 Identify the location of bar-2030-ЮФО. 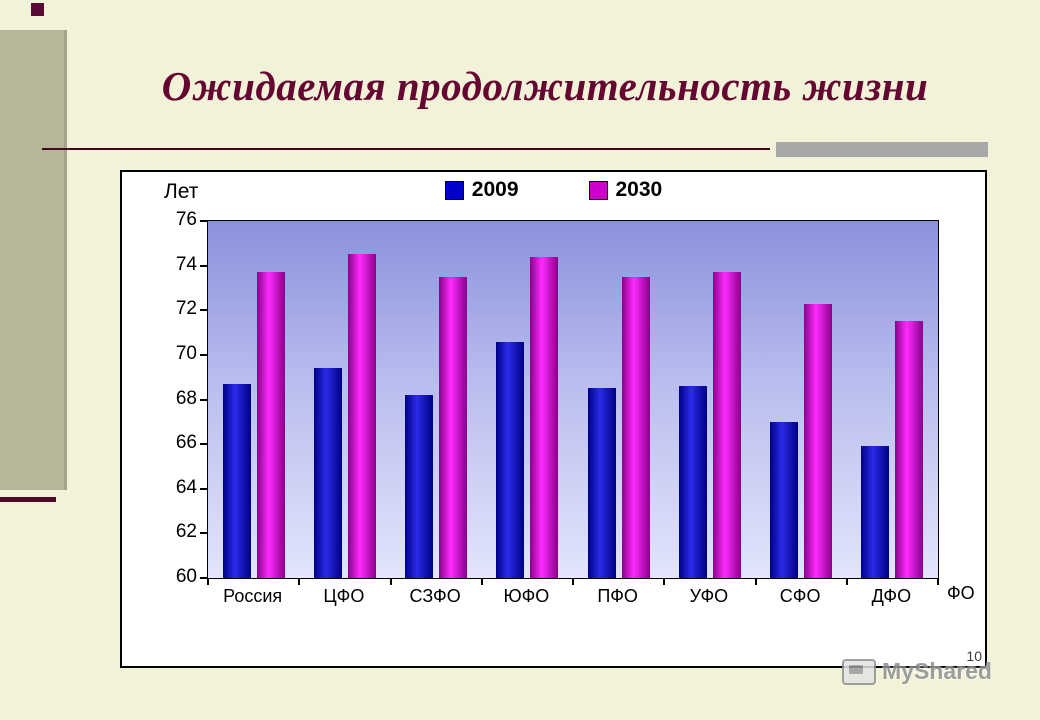
(544, 417).